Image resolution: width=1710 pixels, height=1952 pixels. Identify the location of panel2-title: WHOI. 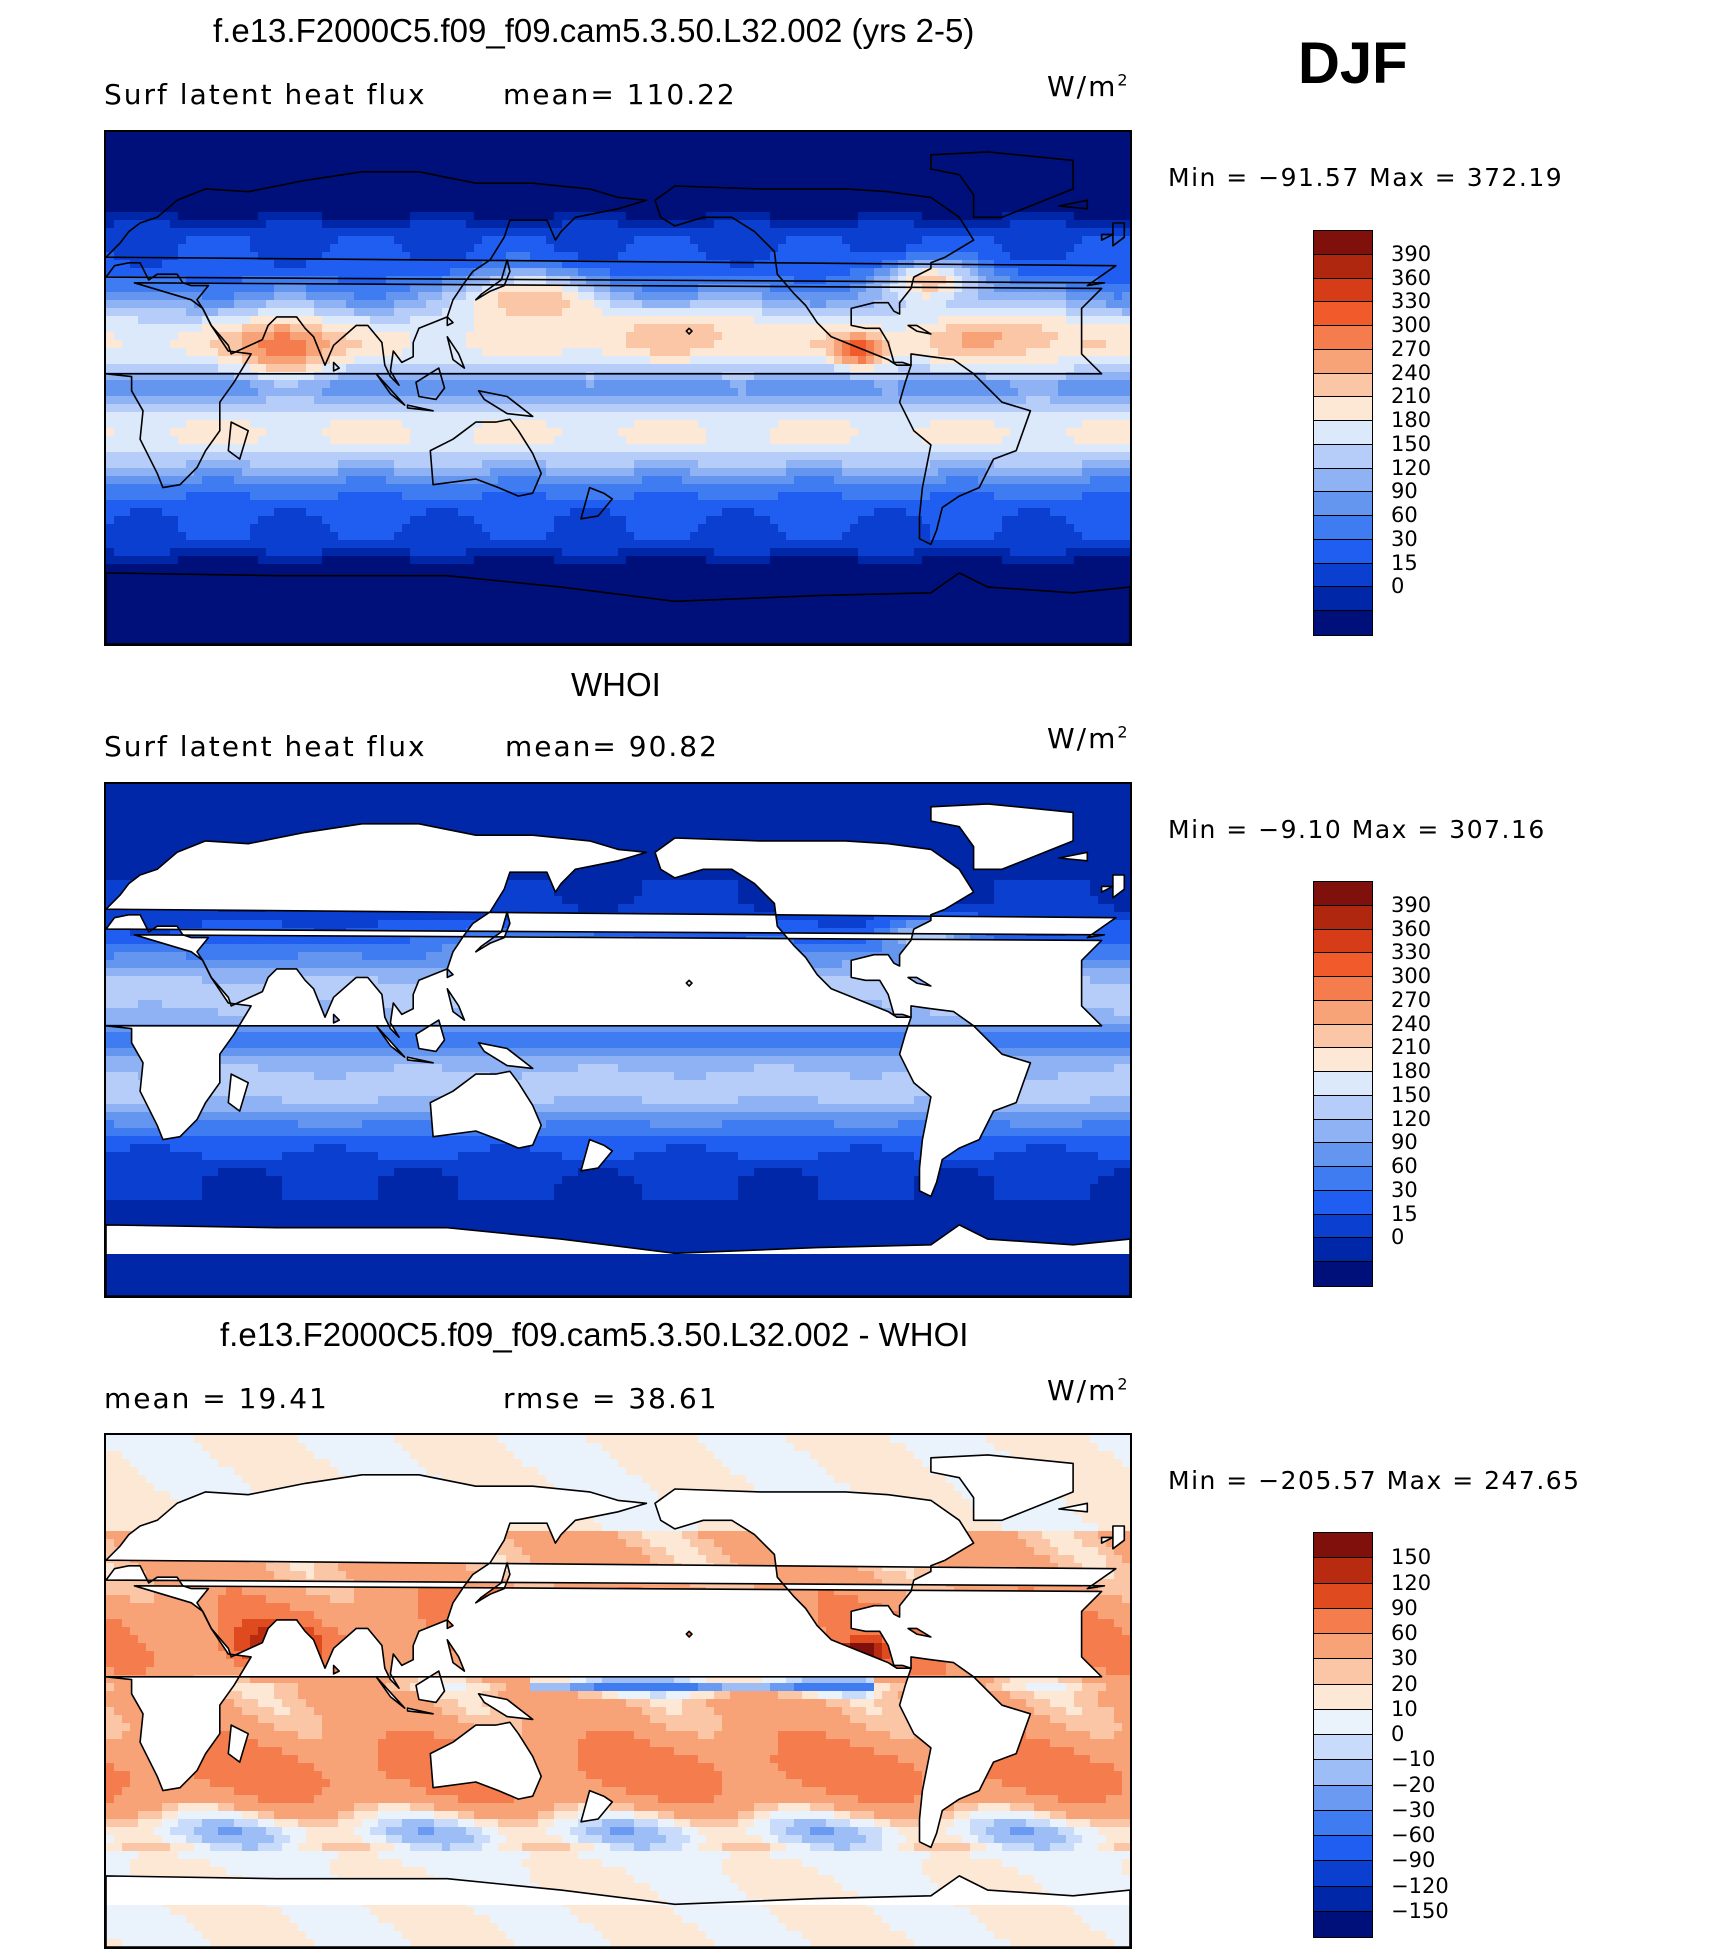
(616, 685).